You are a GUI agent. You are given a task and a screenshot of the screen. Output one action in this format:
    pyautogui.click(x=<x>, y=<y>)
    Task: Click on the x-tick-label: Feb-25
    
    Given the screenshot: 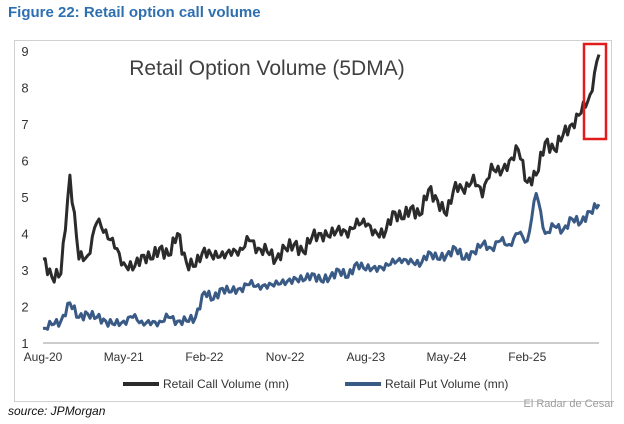 What is the action you would take?
    pyautogui.click(x=527, y=357)
    